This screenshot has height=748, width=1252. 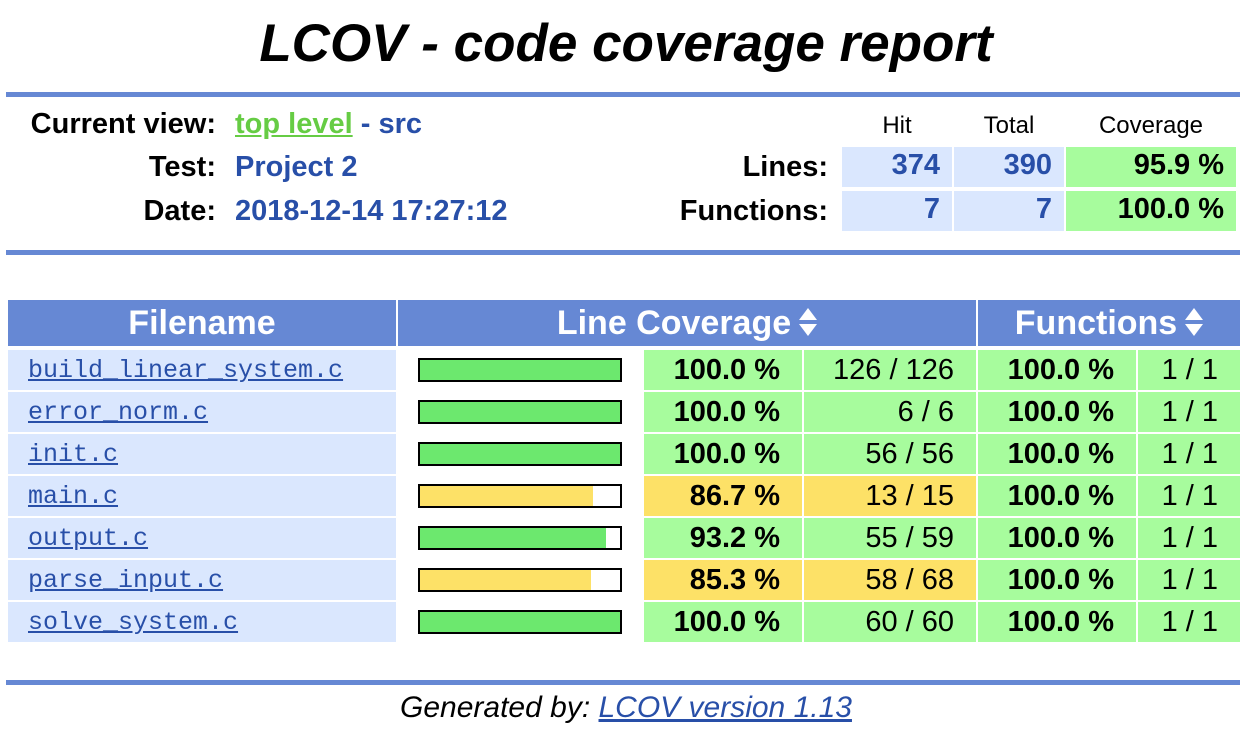 I want to click on current-view-dir: src, so click(x=400, y=124).